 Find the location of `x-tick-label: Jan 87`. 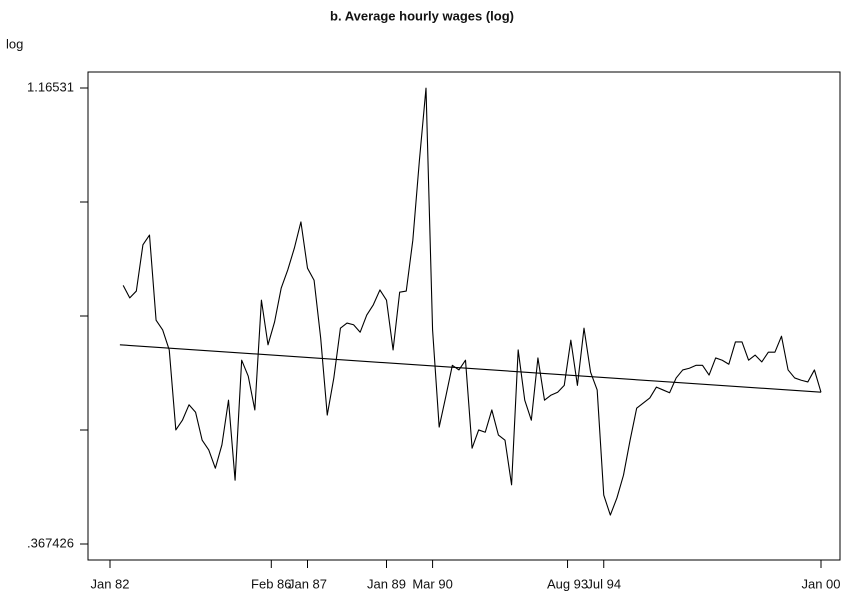

x-tick-label: Jan 87 is located at coordinates (307, 583).